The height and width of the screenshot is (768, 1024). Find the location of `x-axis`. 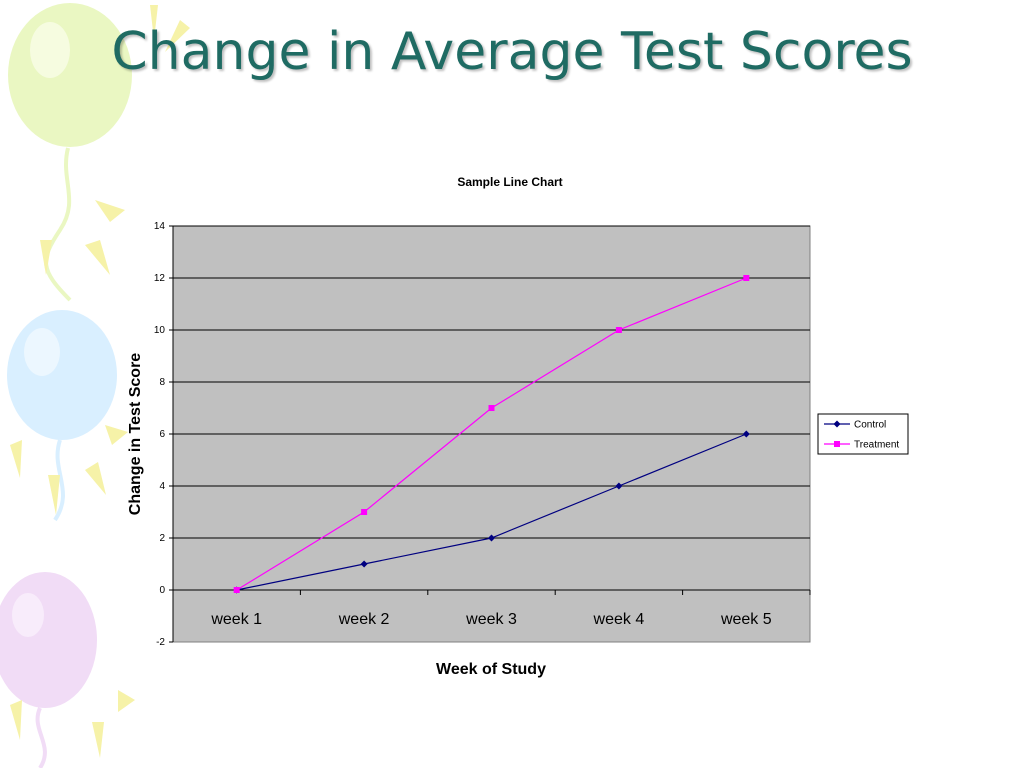

x-axis is located at coordinates (491, 592).